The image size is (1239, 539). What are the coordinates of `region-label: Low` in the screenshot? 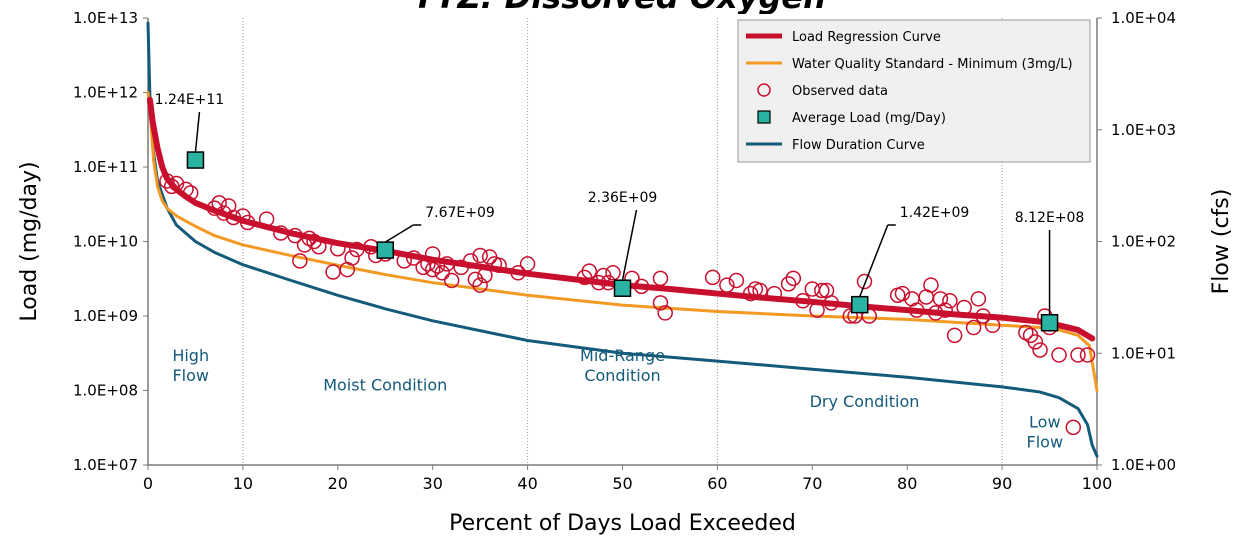 It's located at (1045, 421).